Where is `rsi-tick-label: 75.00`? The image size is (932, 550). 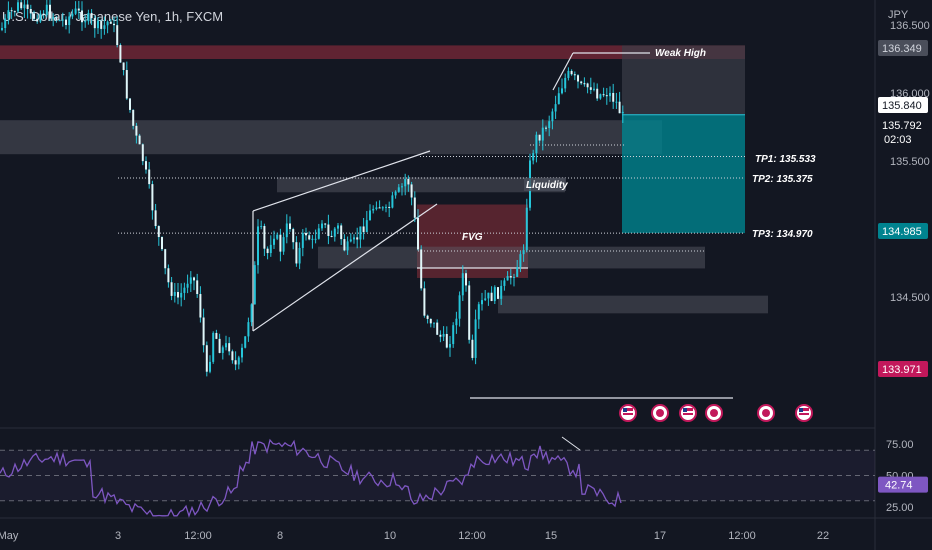 rsi-tick-label: 75.00 is located at coordinates (900, 445).